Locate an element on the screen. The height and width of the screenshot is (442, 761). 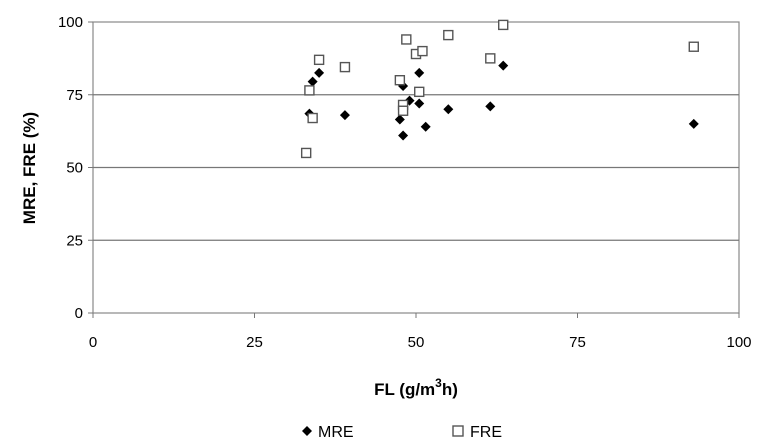
y-tick-label: 50 is located at coordinates (74, 168).